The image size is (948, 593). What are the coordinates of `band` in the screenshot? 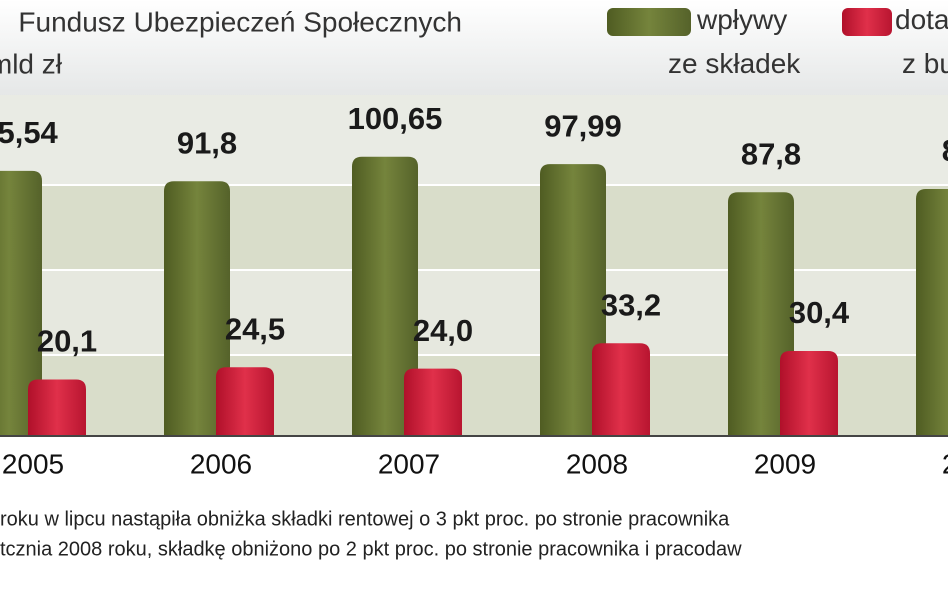 It's located at (474, 227).